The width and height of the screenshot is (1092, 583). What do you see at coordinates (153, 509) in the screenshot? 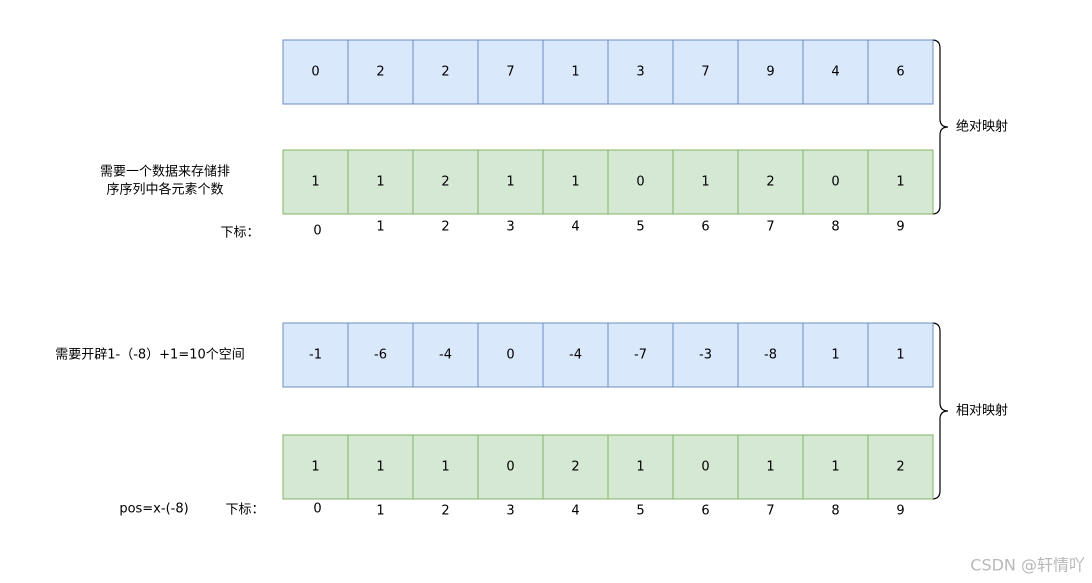
I see `formula: pos=x-(-8)` at bounding box center [153, 509].